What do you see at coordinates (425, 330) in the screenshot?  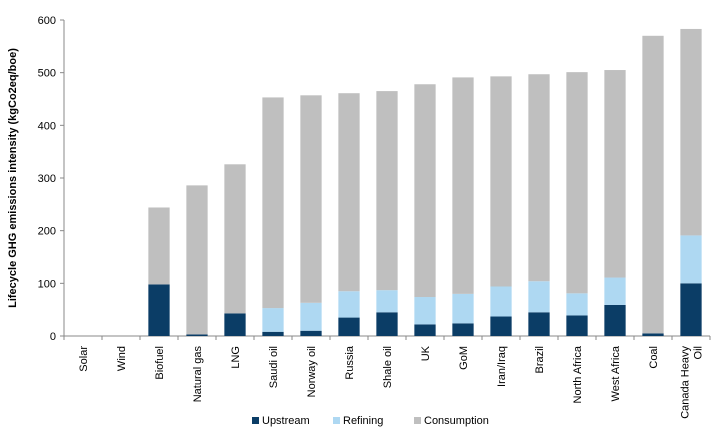 I see `bar-upstream-uk` at bounding box center [425, 330].